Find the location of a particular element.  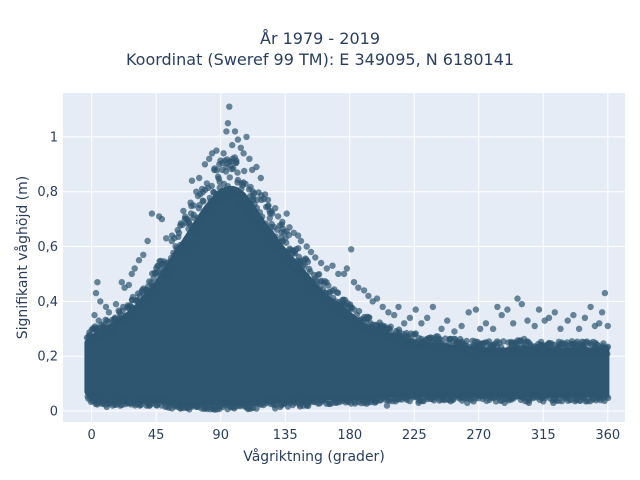

y-tick-label-2: 0,4 is located at coordinates (47, 302).